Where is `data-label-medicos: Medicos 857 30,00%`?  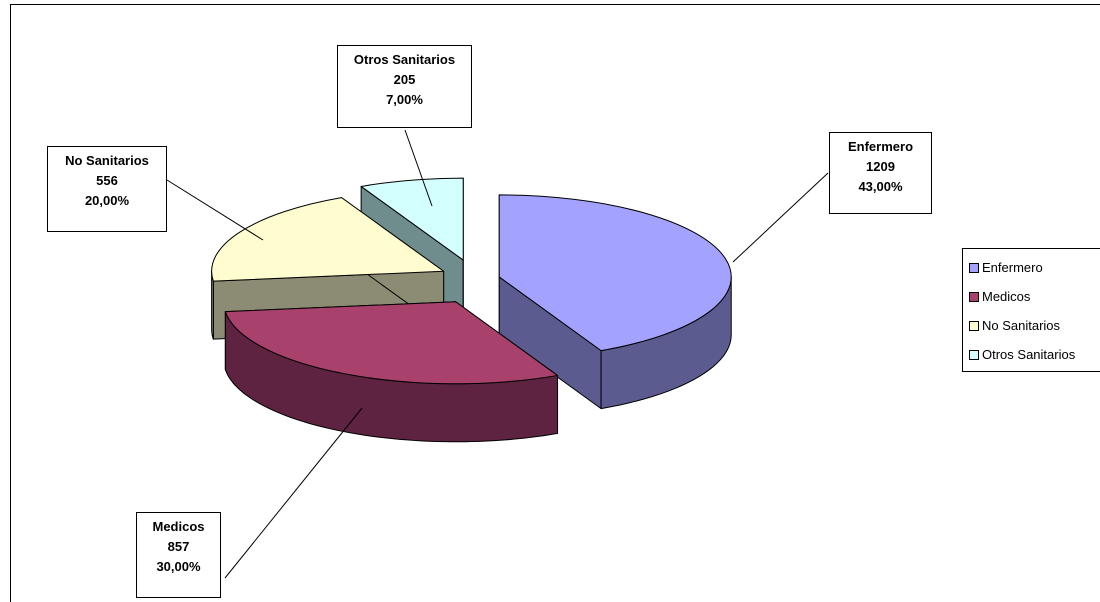
data-label-medicos: Medicos 857 30,00% is located at coordinates (178, 555).